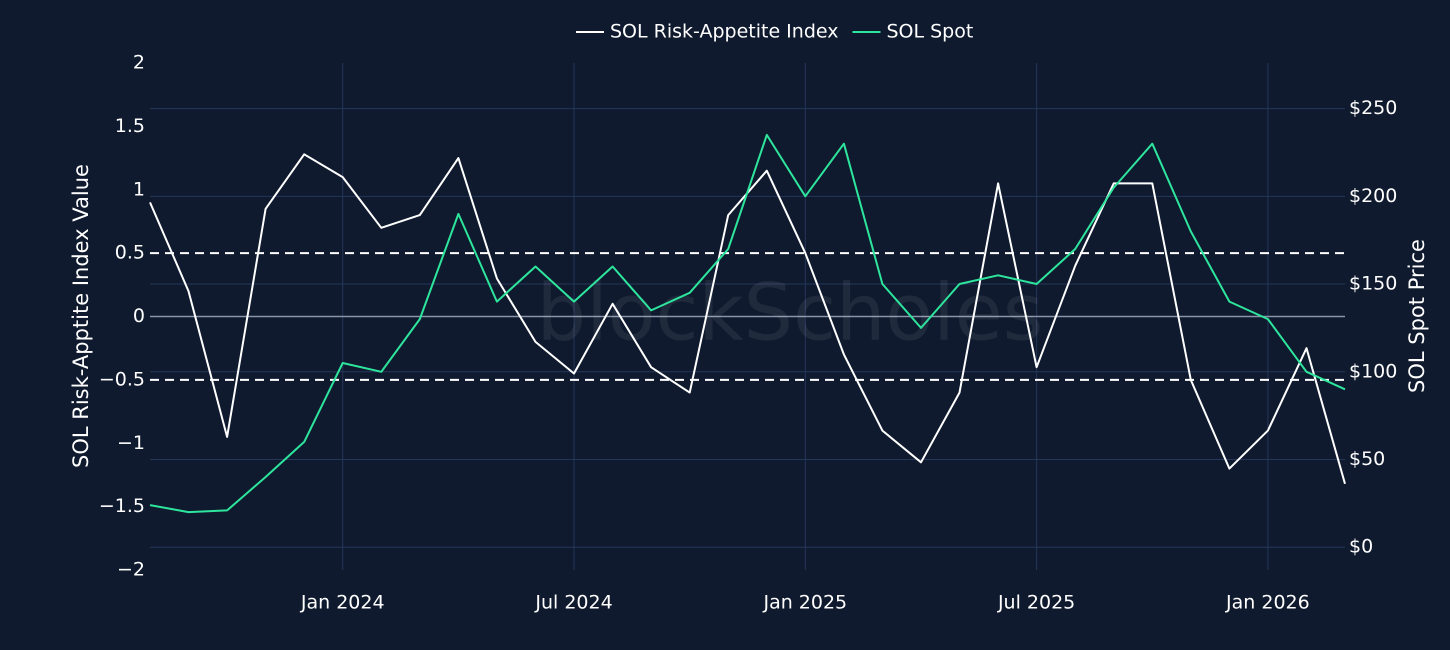 Image resolution: width=1450 pixels, height=650 pixels. I want to click on x-tick-label: Jul 2025, so click(1036, 603).